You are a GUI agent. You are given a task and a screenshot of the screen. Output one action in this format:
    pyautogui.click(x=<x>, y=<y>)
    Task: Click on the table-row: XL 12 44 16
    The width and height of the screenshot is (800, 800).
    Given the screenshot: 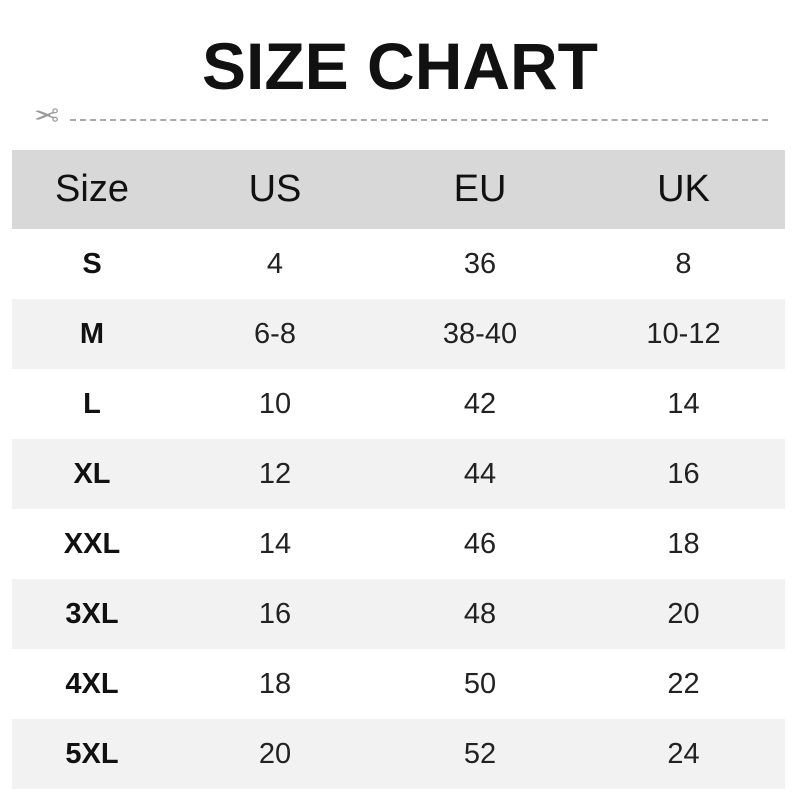 What is the action you would take?
    pyautogui.click(x=398, y=474)
    